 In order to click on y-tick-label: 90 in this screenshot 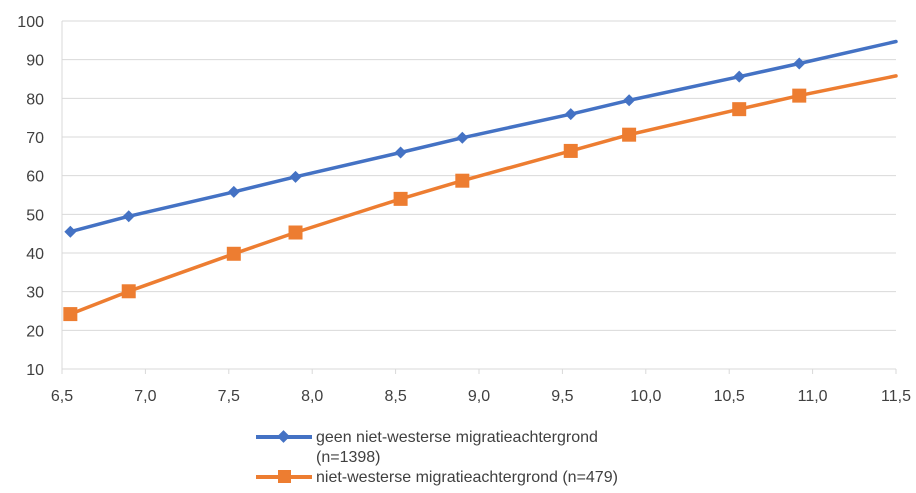, I will do `click(35, 61)`.